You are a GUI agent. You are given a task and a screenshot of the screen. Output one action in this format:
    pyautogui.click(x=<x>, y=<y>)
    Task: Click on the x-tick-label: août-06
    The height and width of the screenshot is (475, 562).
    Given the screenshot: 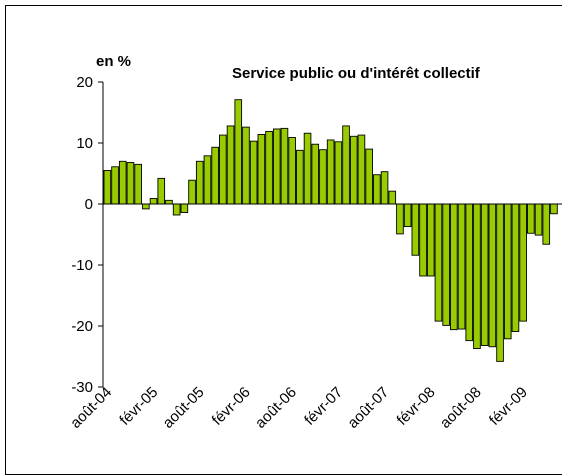 What is the action you would take?
    pyautogui.click(x=276, y=408)
    